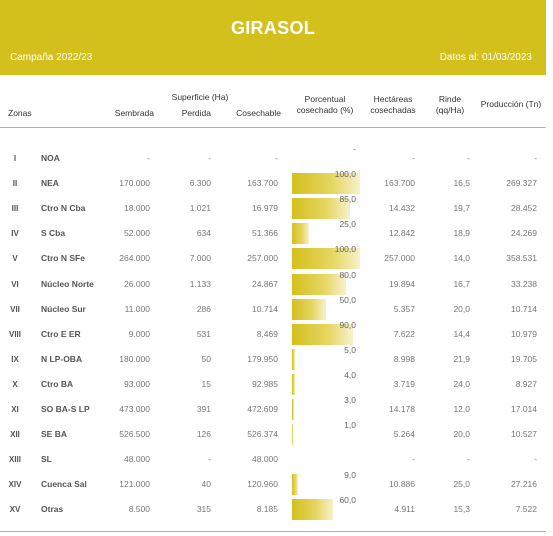 The height and width of the screenshot is (536, 553). I want to click on zone-number: XI, so click(15, 409).